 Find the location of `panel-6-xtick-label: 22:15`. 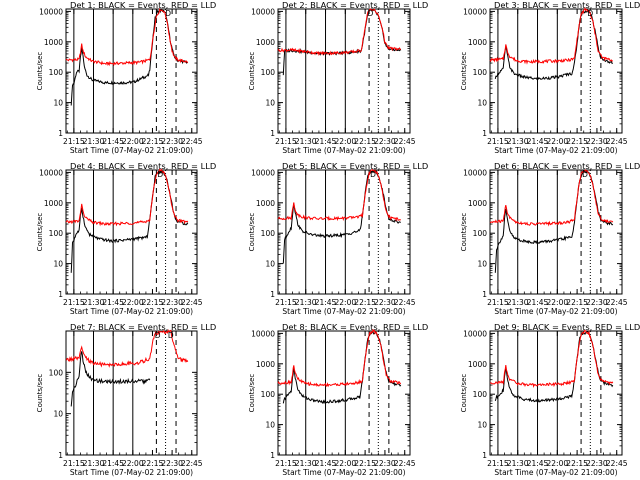

panel-6-xtick-label: 22:15 is located at coordinates (577, 302).